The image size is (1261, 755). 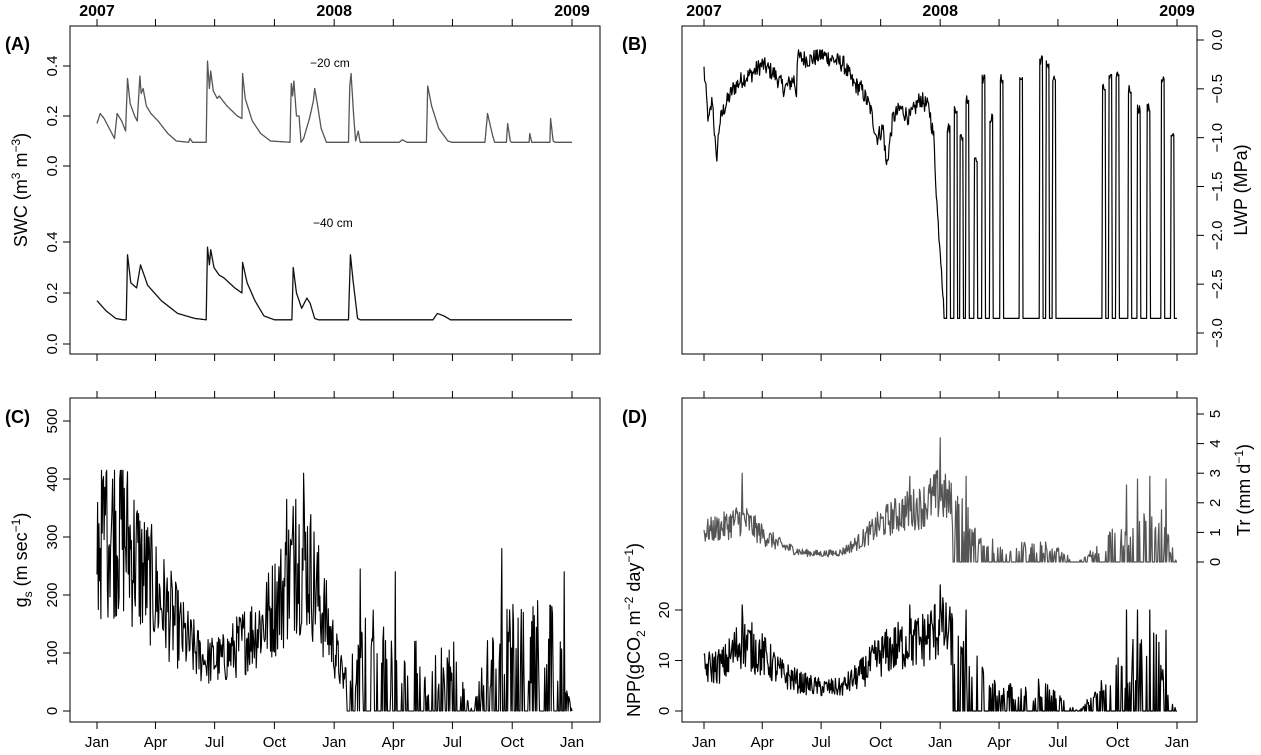 What do you see at coordinates (634, 417) in the screenshot?
I see `panel-d-label: (D)` at bounding box center [634, 417].